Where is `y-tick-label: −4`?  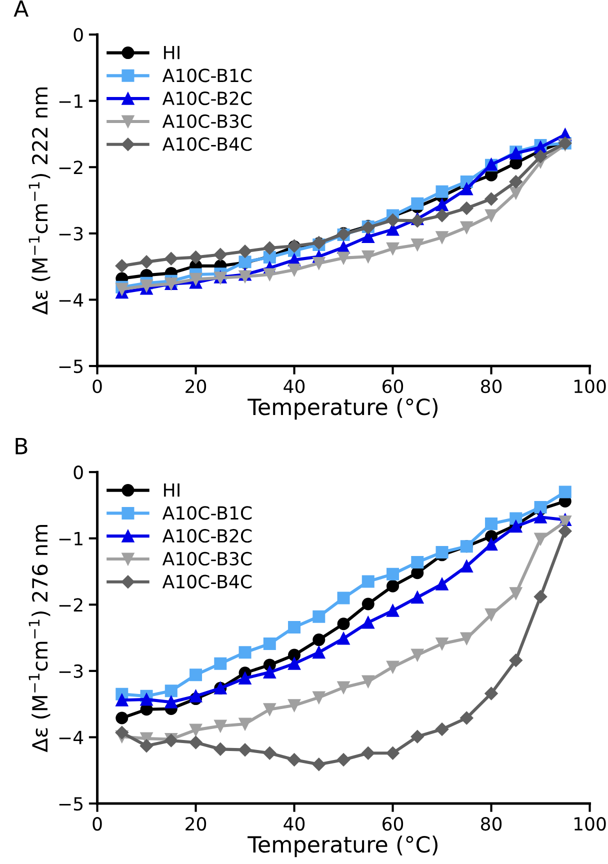 y-tick-label: −4 is located at coordinates (71, 300).